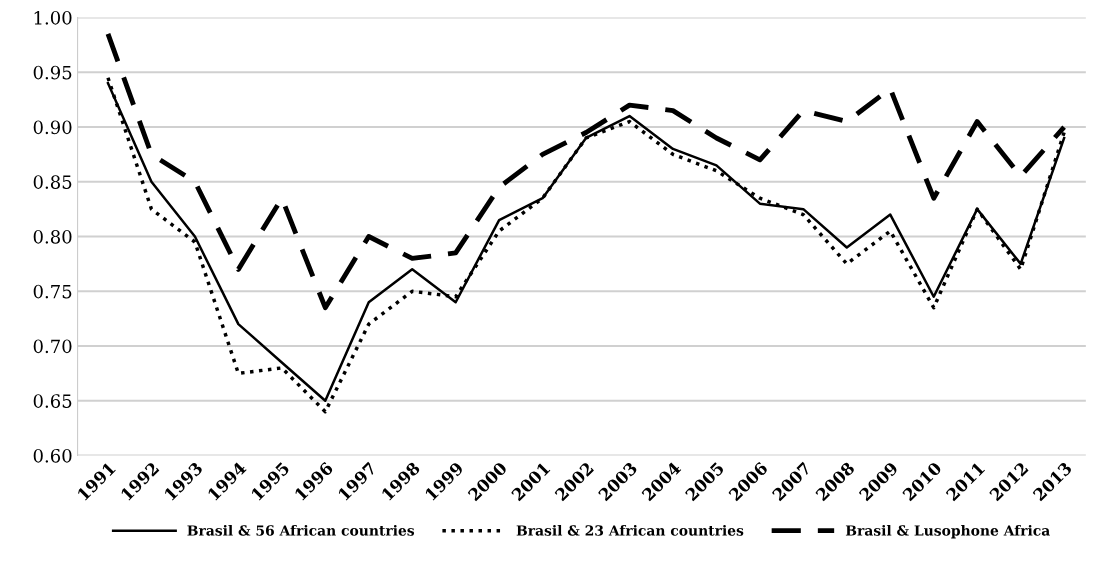 Image resolution: width=1108 pixels, height=584 pixels. What do you see at coordinates (52, 182) in the screenshot?
I see `y-tick-label: 0.85` at bounding box center [52, 182].